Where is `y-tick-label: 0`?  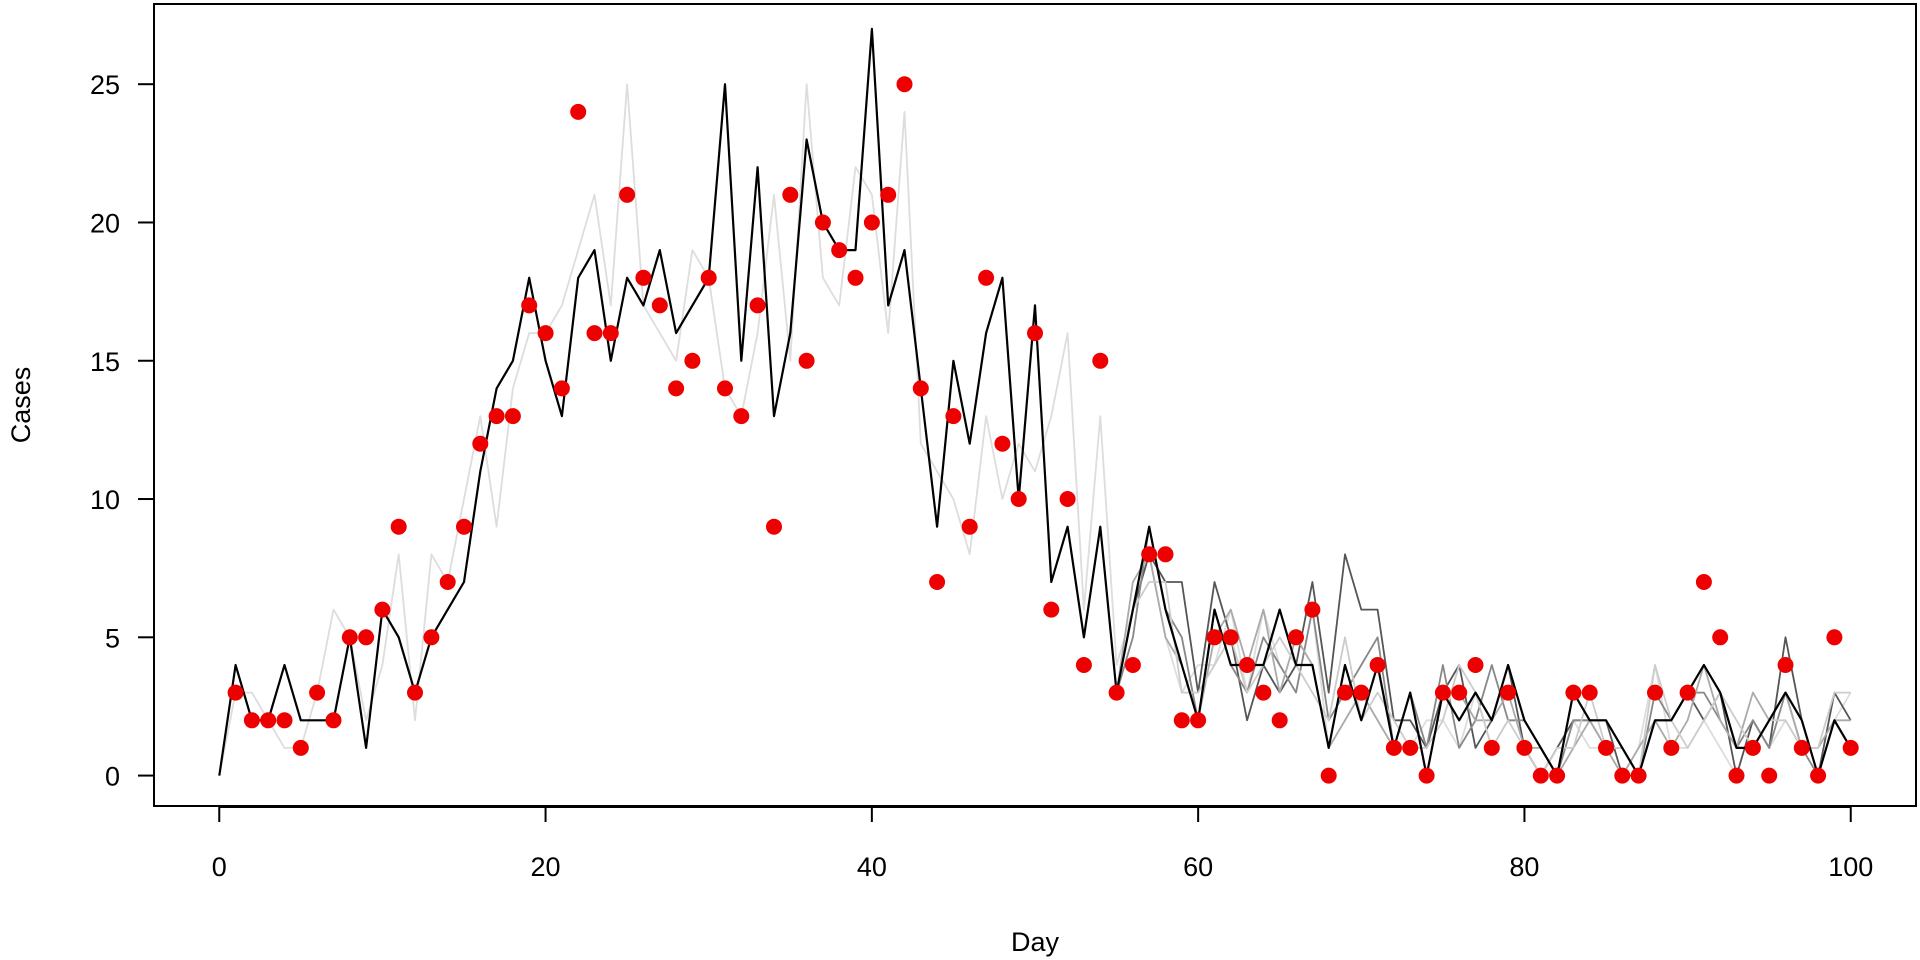
y-tick-label: 0 is located at coordinates (112, 777).